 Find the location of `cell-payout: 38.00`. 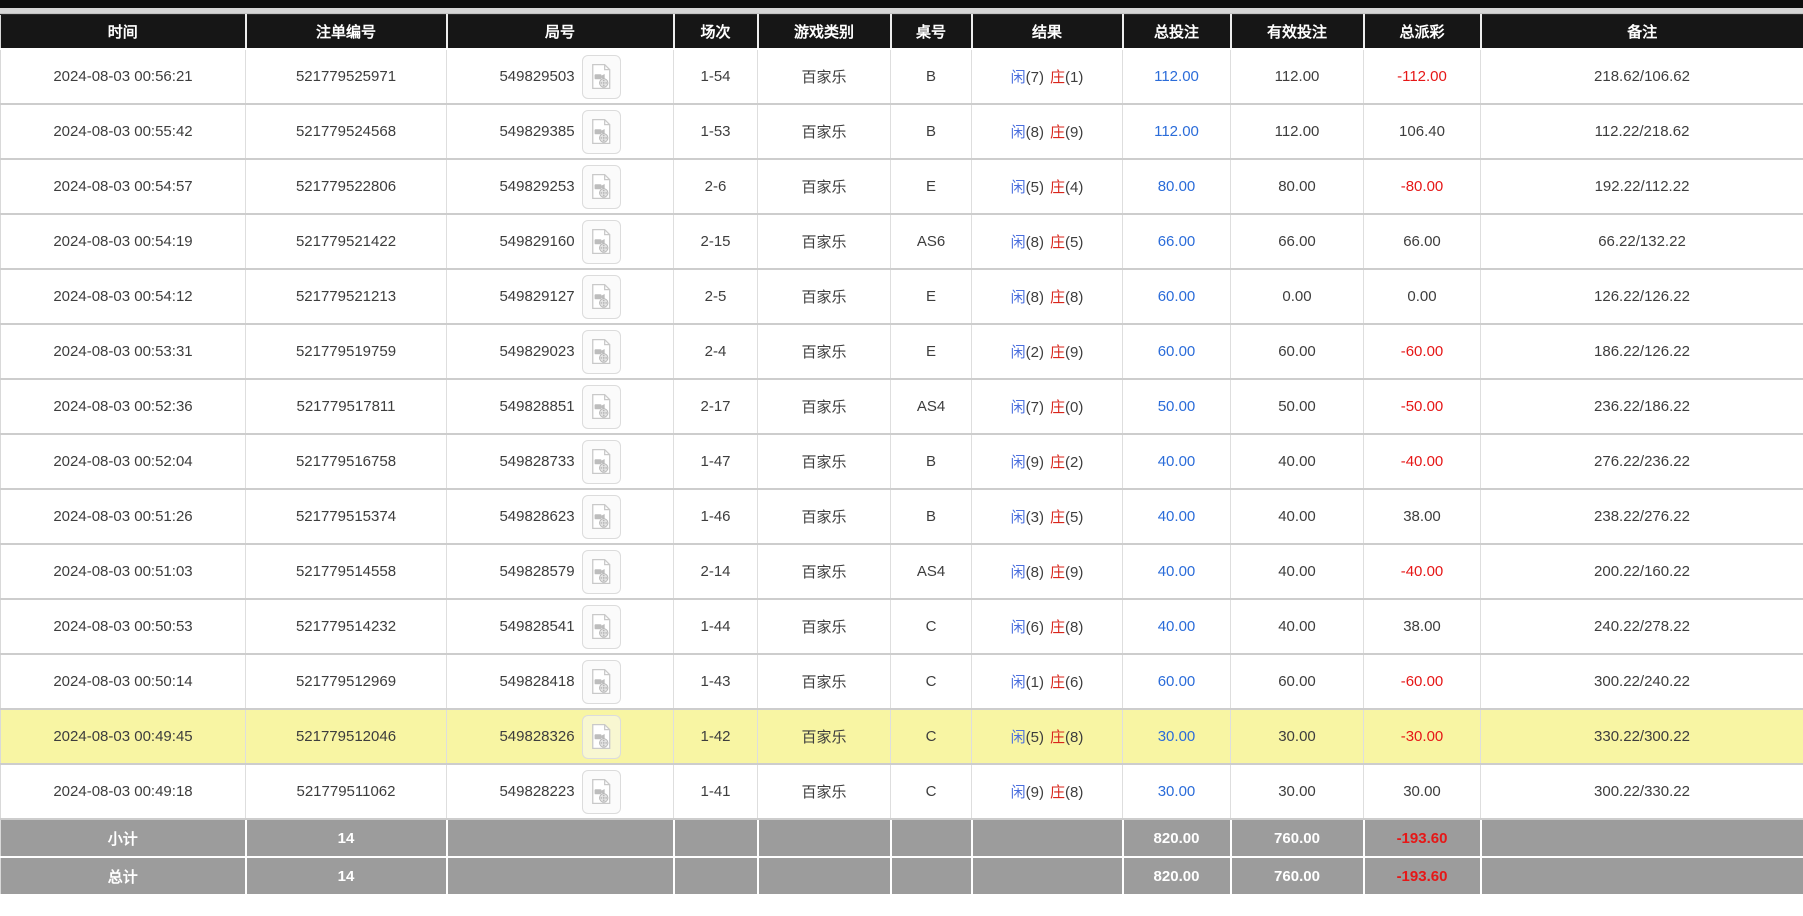

cell-payout: 38.00 is located at coordinates (1422, 516).